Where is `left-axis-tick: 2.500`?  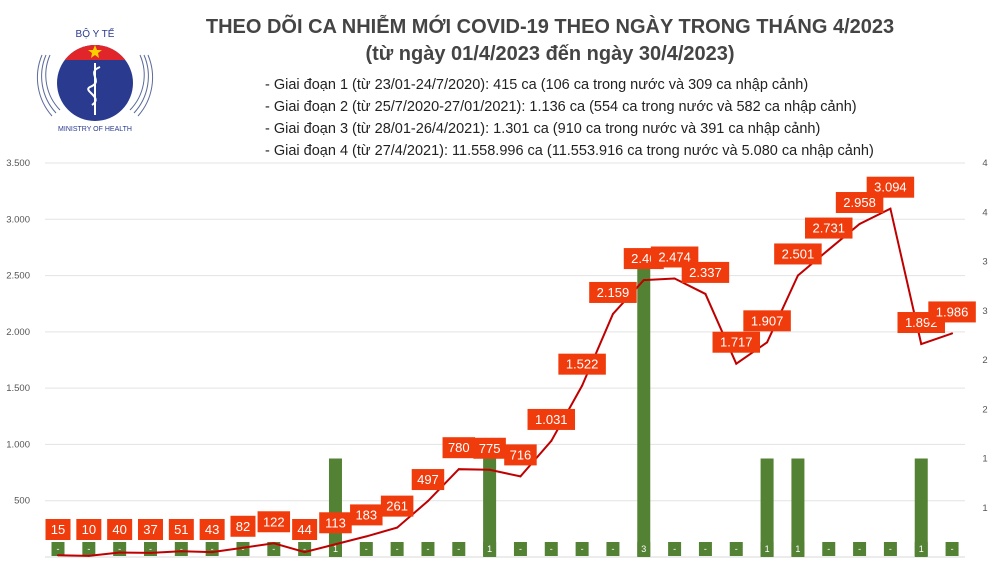
left-axis-tick: 2.500 is located at coordinates (18, 276).